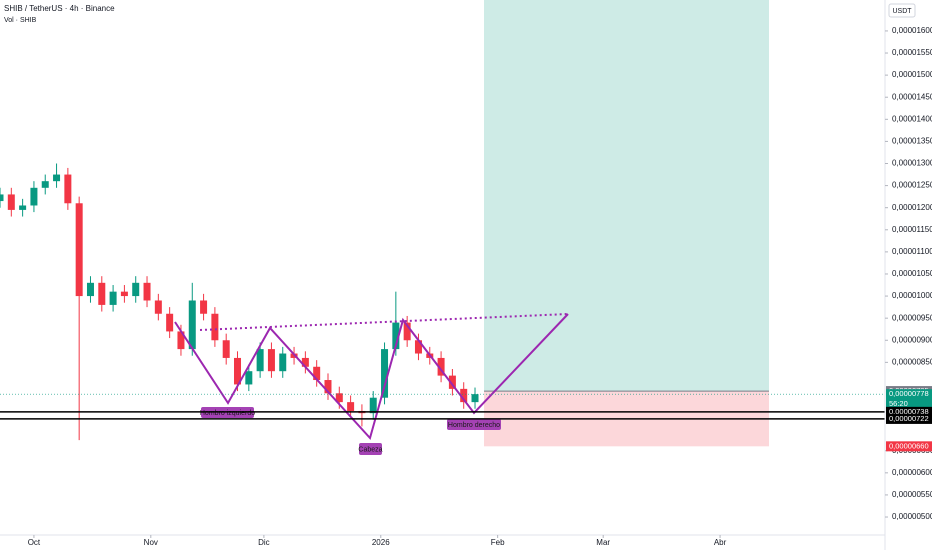 This screenshot has width=932, height=550. Describe the element at coordinates (720, 542) in the screenshot. I see `x-tick-label: Abr` at that location.